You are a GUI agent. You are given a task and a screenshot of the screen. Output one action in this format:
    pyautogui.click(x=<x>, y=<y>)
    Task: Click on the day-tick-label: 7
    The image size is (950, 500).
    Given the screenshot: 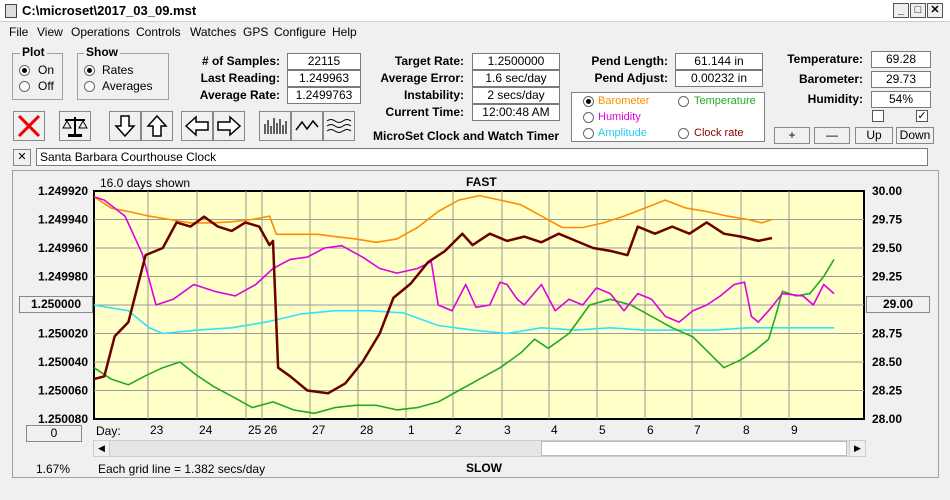 What is the action you would take?
    pyautogui.click(x=697, y=430)
    